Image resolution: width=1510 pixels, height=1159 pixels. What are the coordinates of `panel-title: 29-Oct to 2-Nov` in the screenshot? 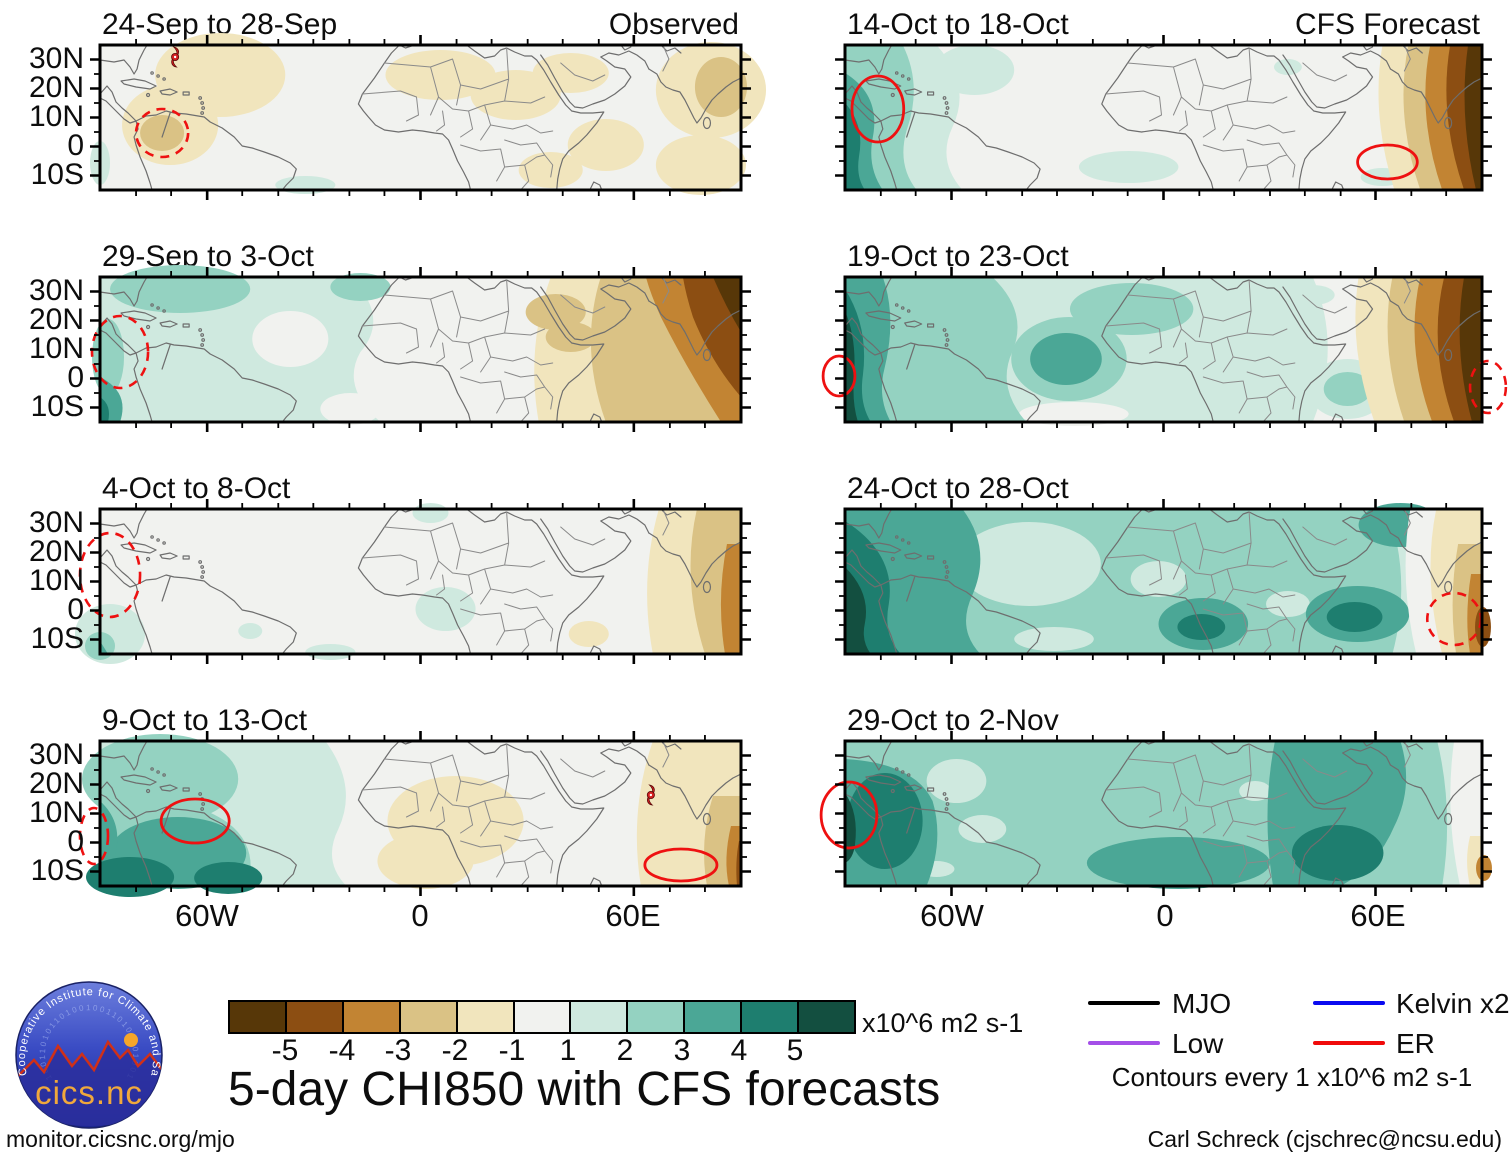 It's located at (953, 720).